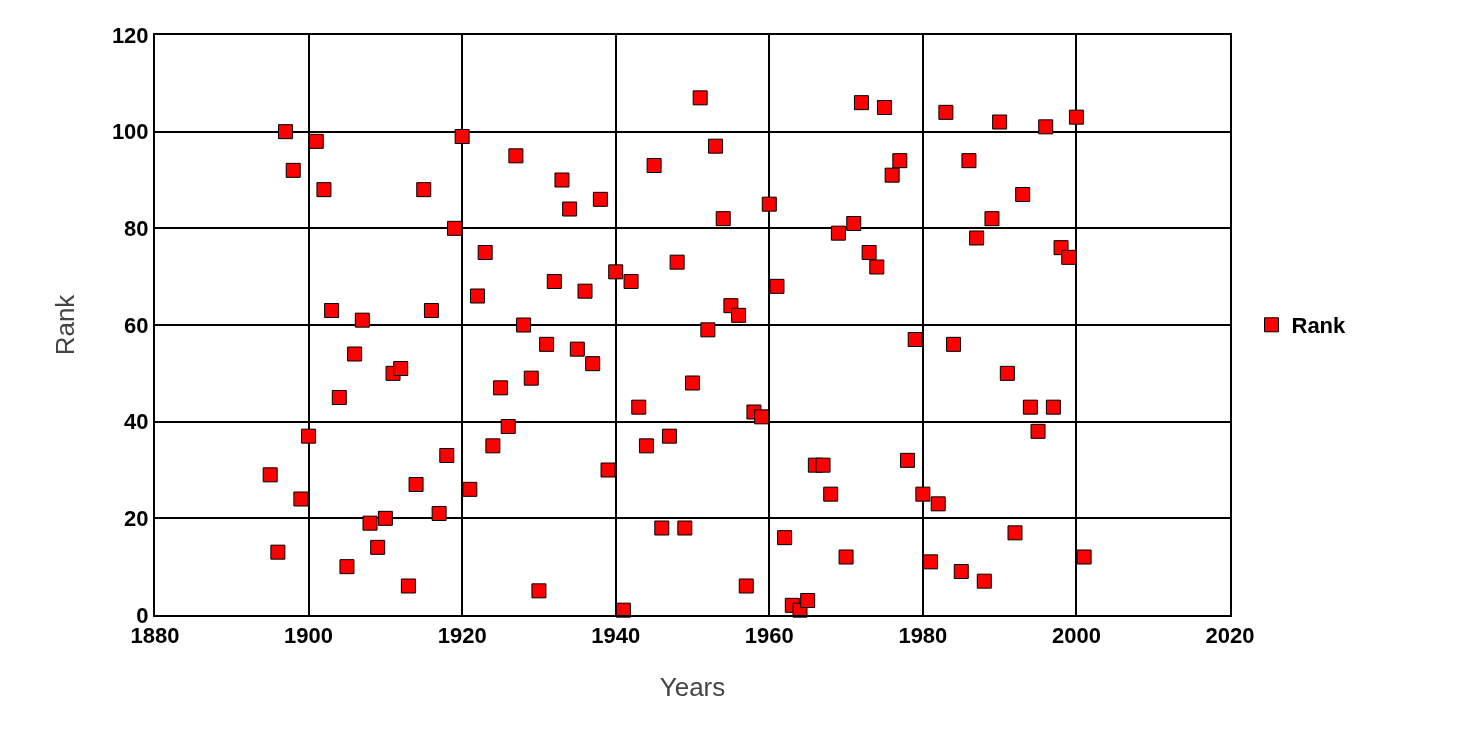  I want to click on x-tick-label: 1940, so click(616, 636).